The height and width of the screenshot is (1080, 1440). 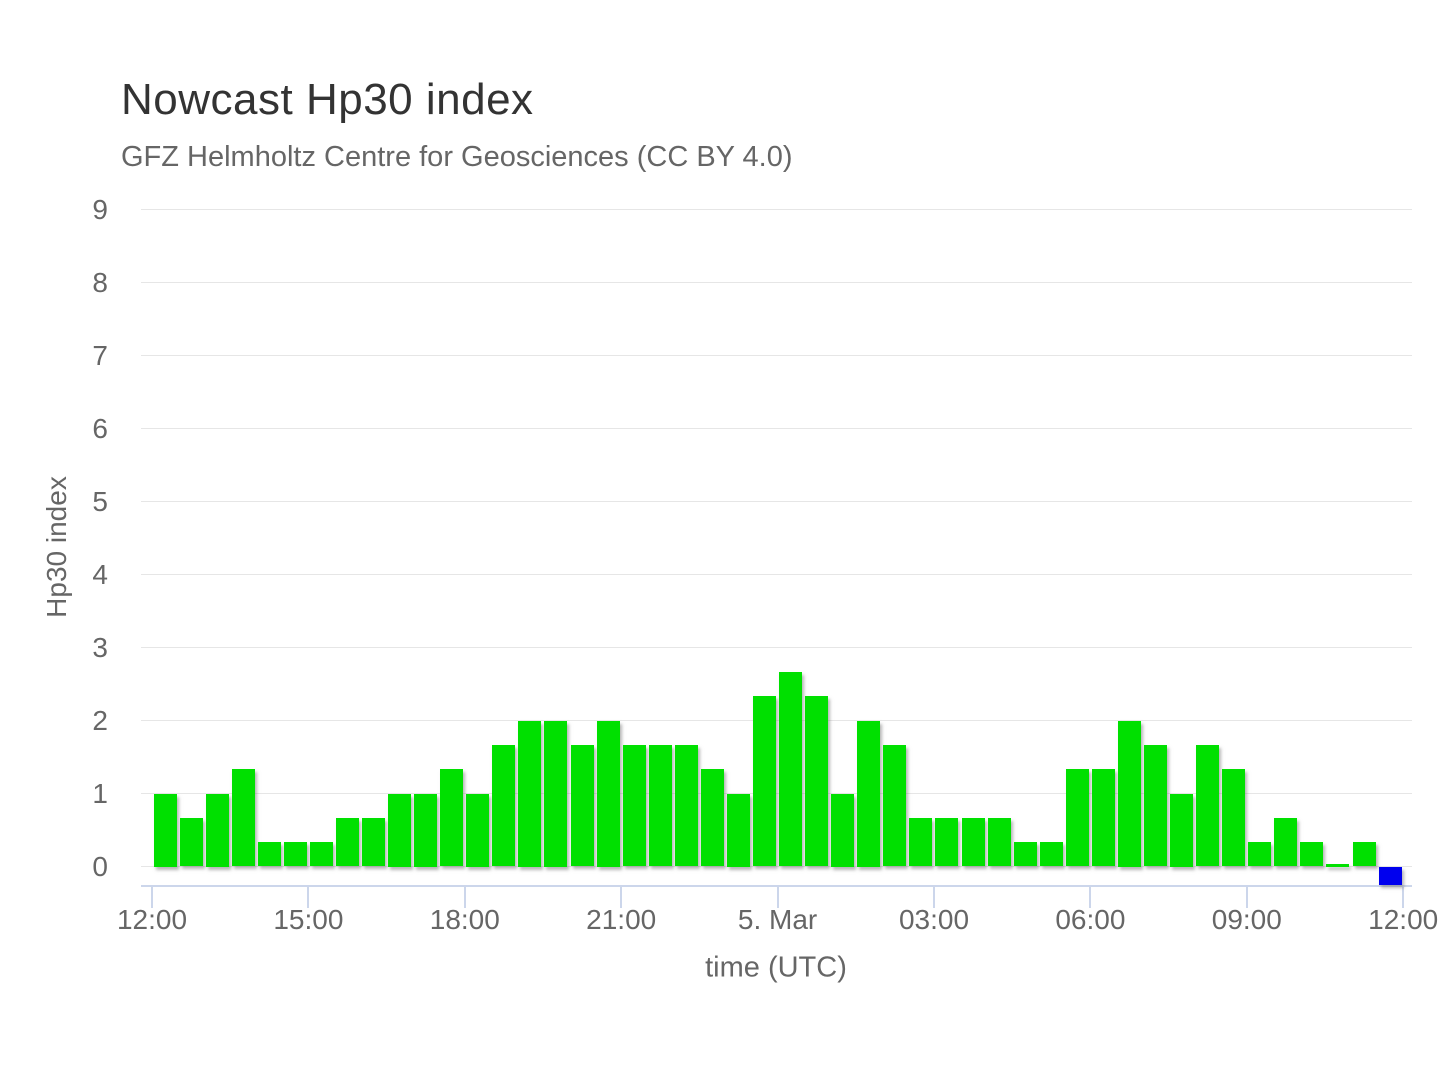 I want to click on x-tick-label: 03:00, so click(x=934, y=919).